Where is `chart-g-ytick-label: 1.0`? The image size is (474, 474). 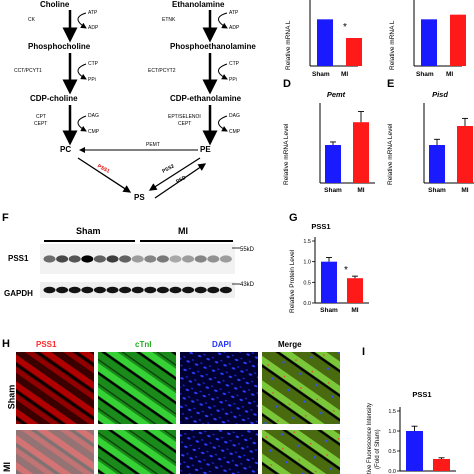 chart-g-ytick-label: 1.0 is located at coordinates (307, 263).